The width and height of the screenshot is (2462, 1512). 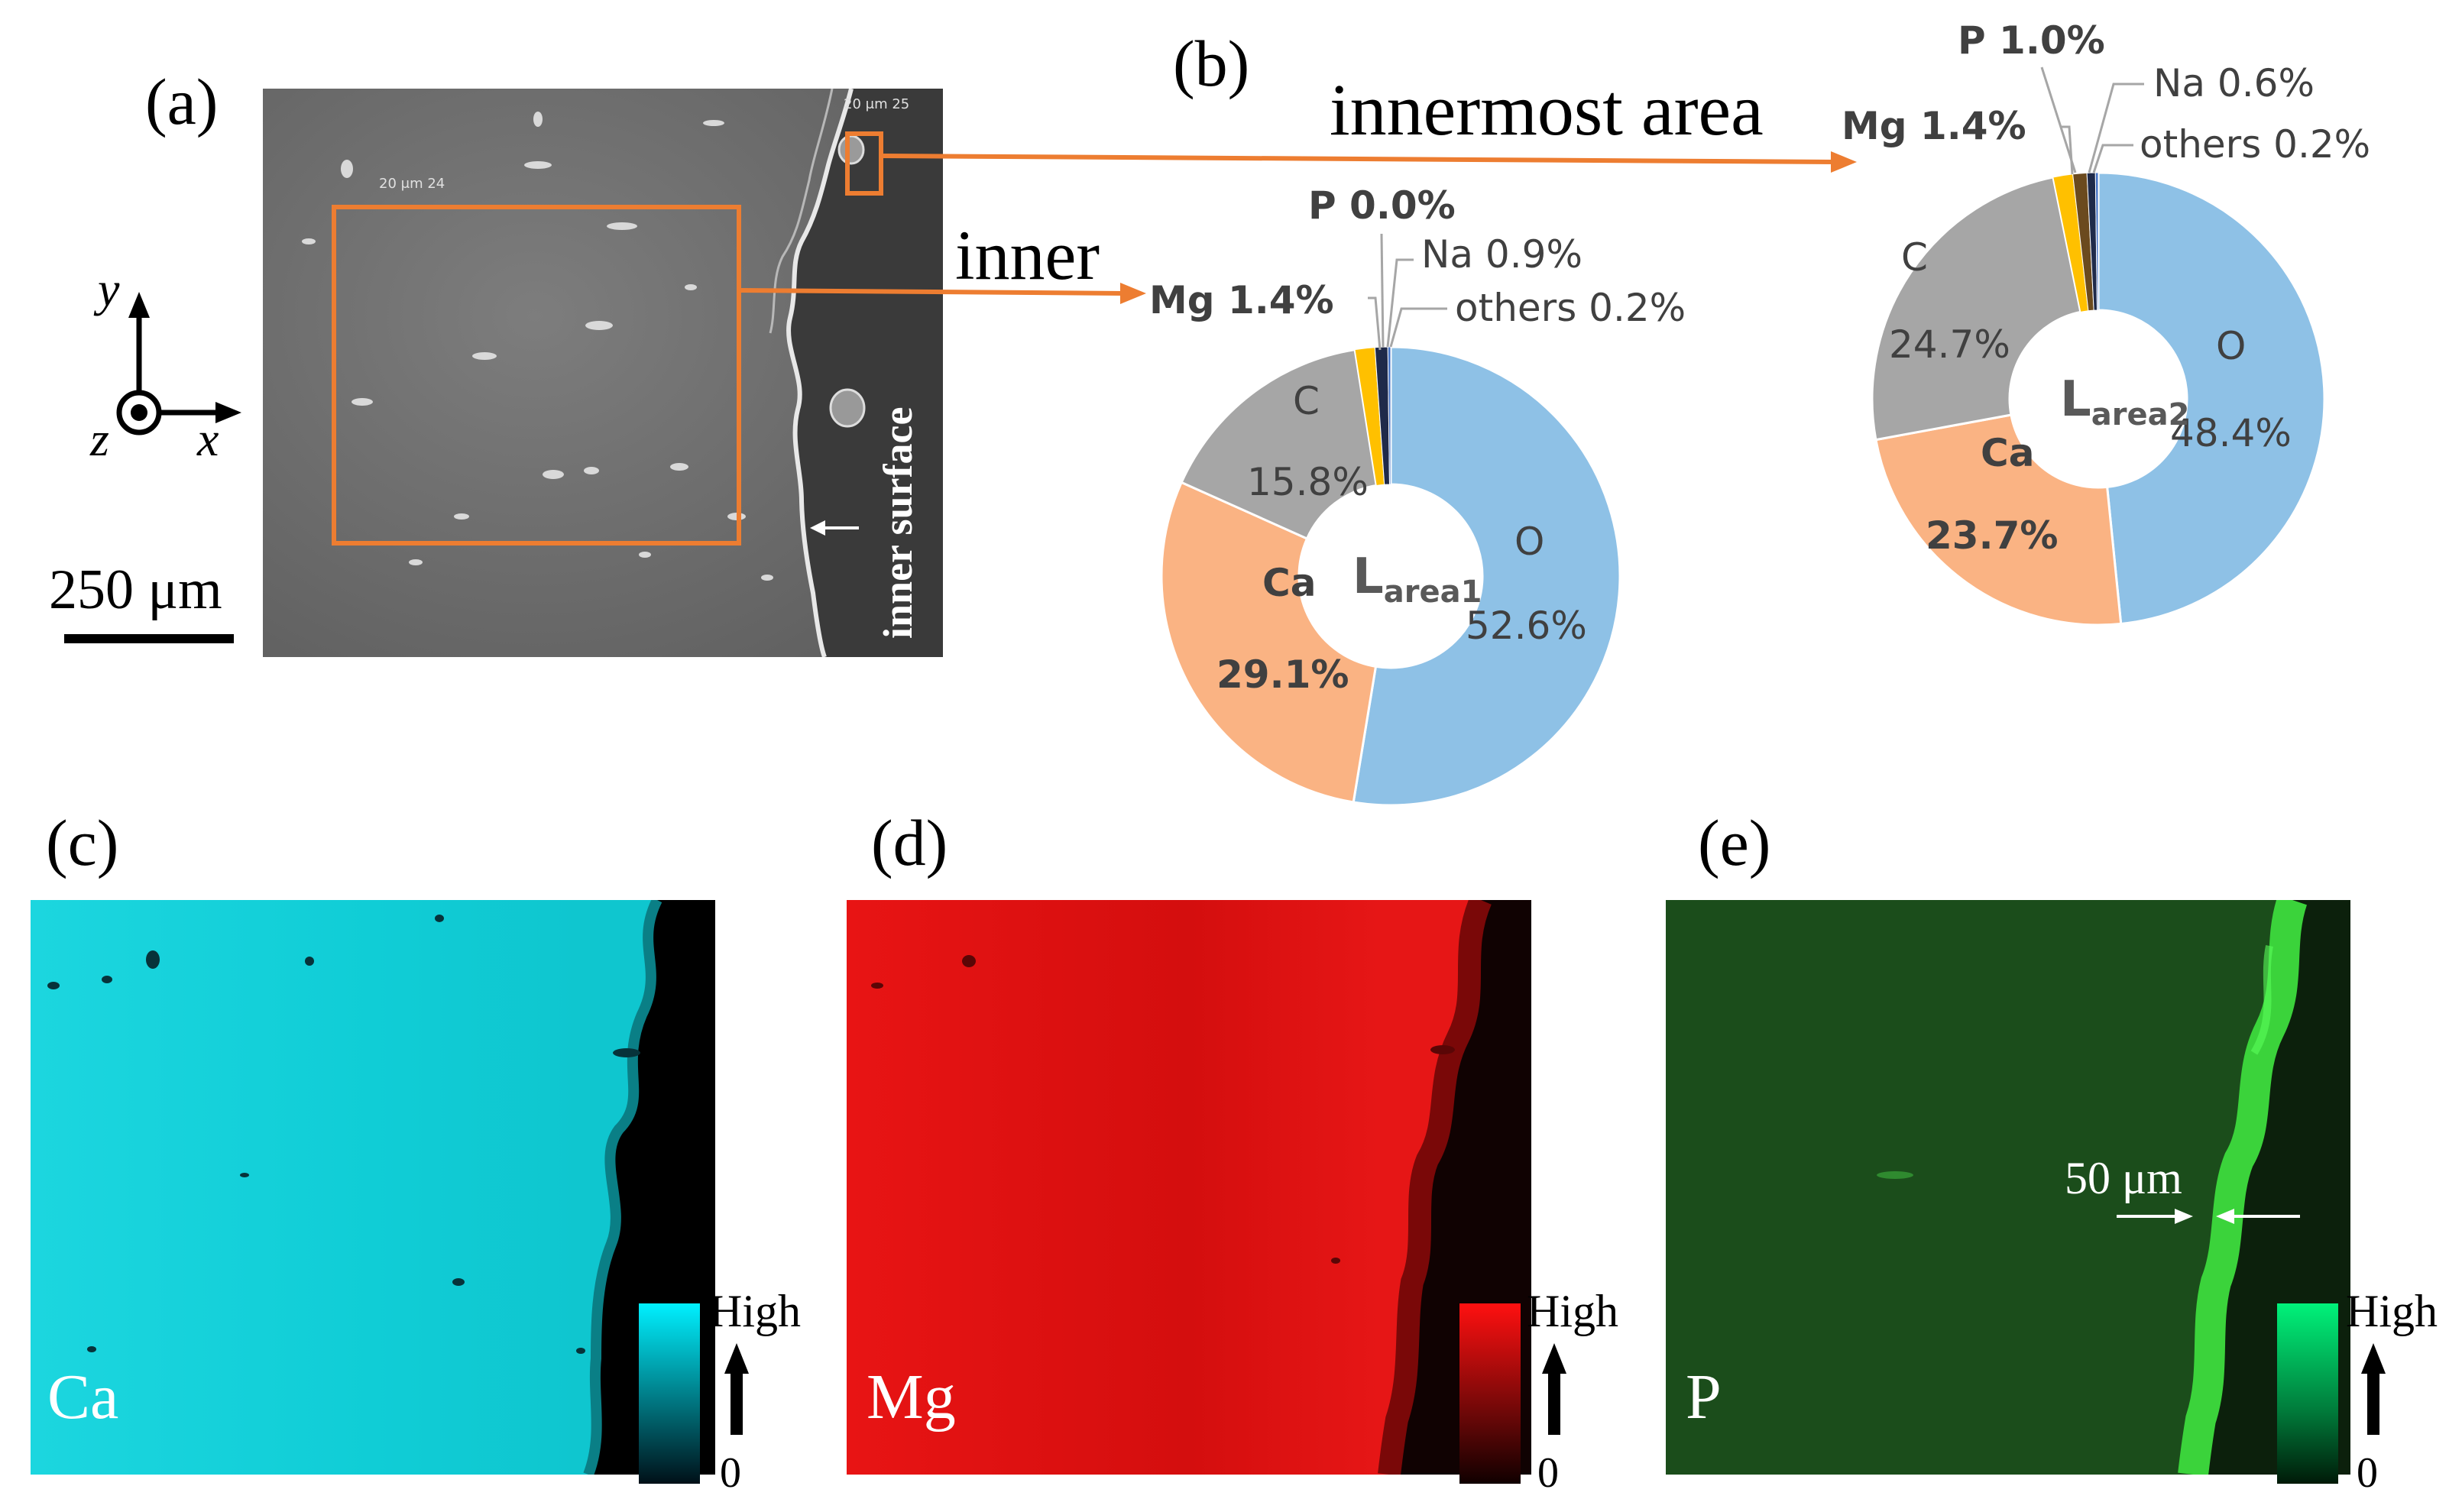 What do you see at coordinates (1547, 110) in the screenshot?
I see `innermost-area-label: innermost area` at bounding box center [1547, 110].